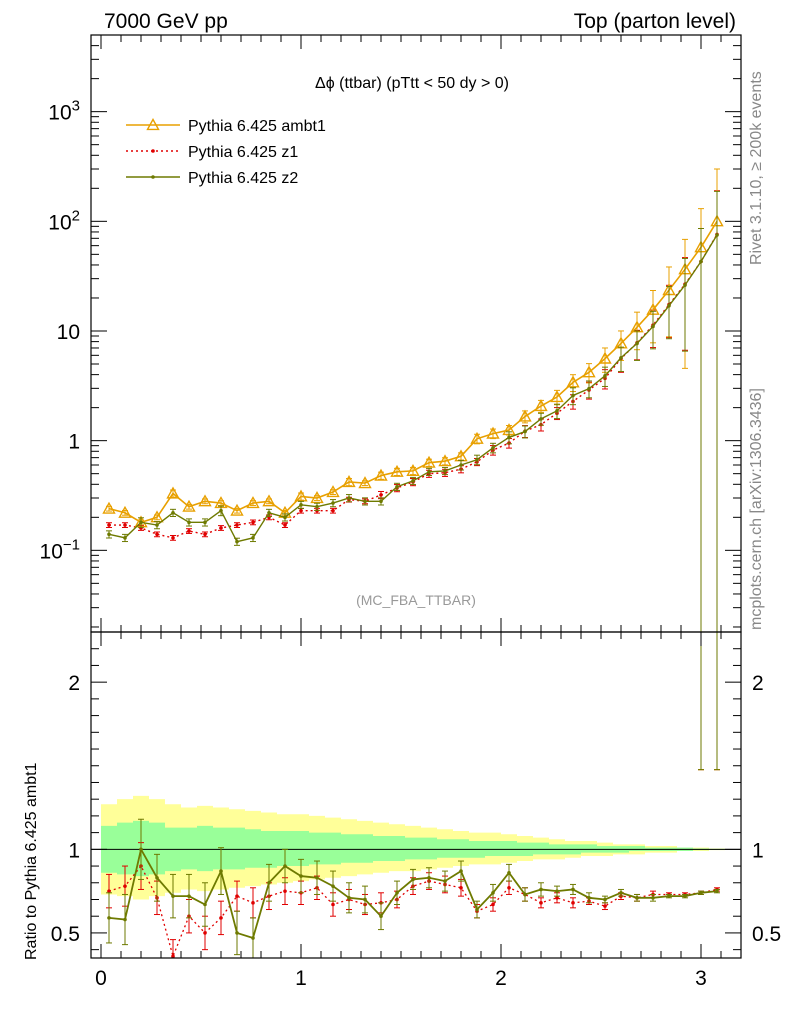  What do you see at coordinates (68, 332) in the screenshot?
I see `main-y-tick-label: 10` at bounding box center [68, 332].